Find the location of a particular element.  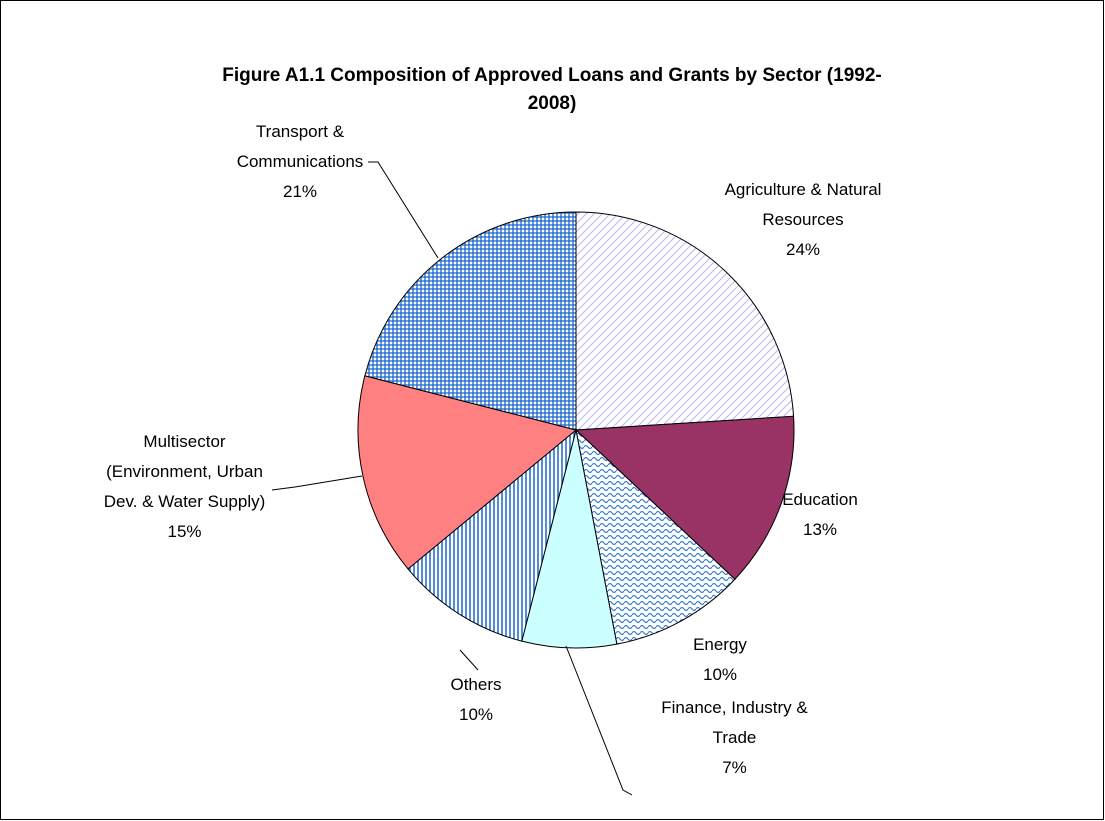

slice-label: Finance, Industry & Trade 7% is located at coordinates (734, 738).